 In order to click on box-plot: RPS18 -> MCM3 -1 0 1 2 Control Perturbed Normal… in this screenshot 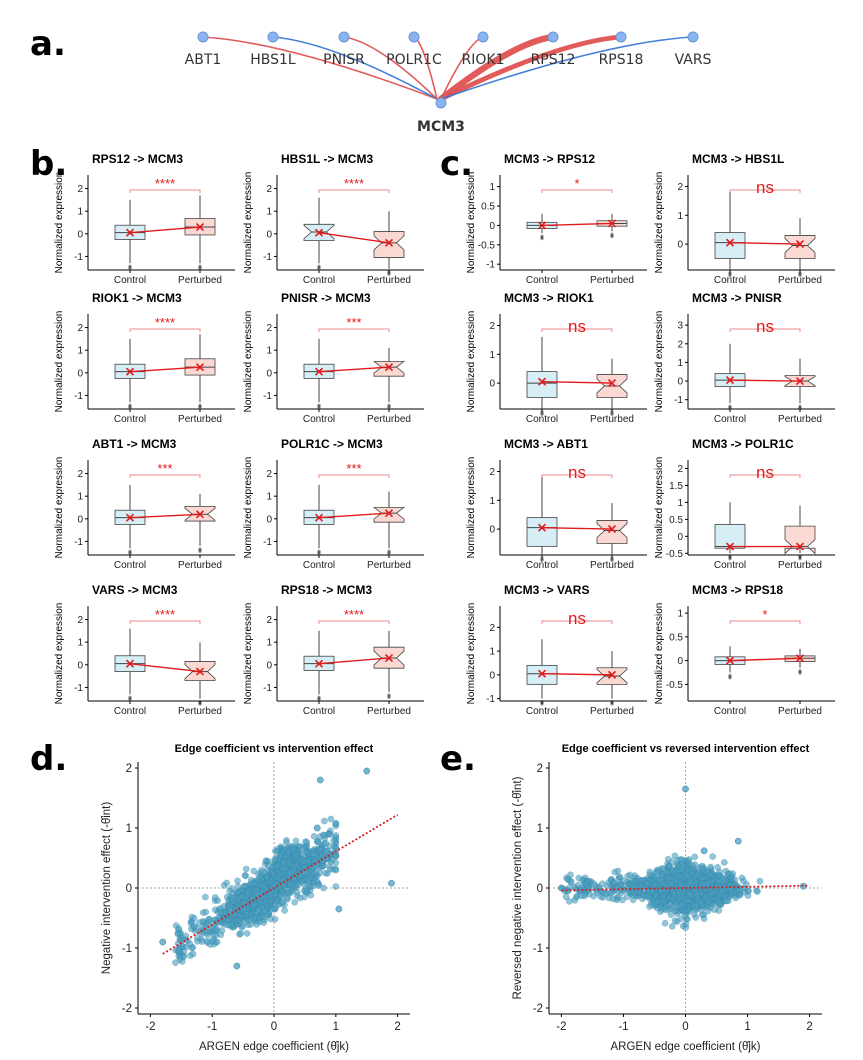, I will do `click(333, 650)`.